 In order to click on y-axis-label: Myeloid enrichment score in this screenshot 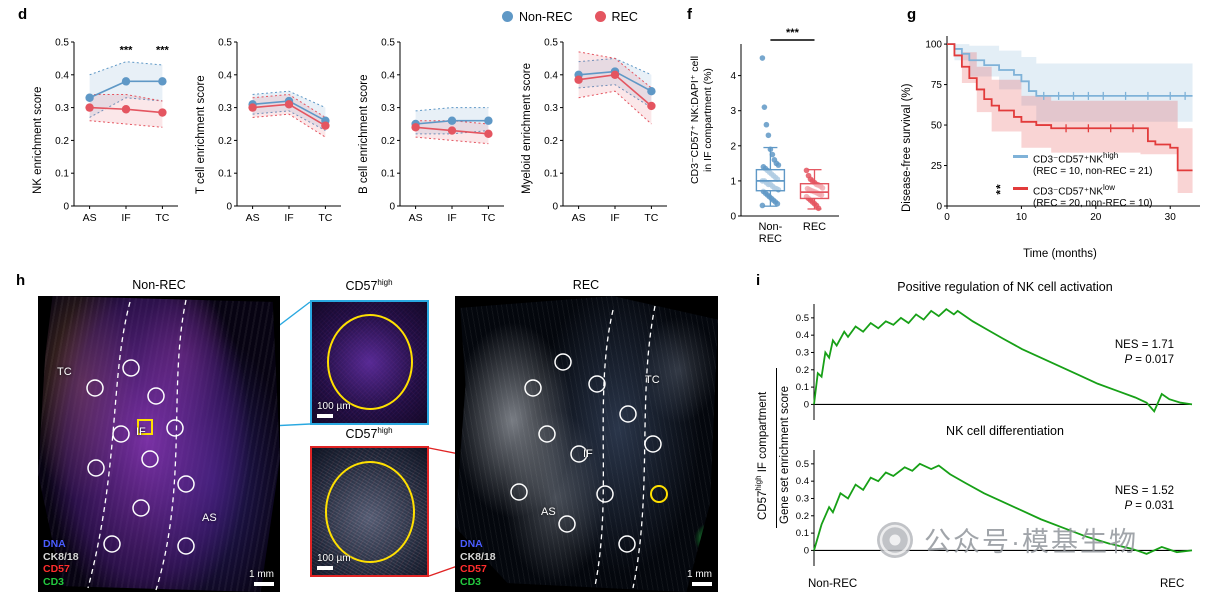, I will do `click(527, 128)`.